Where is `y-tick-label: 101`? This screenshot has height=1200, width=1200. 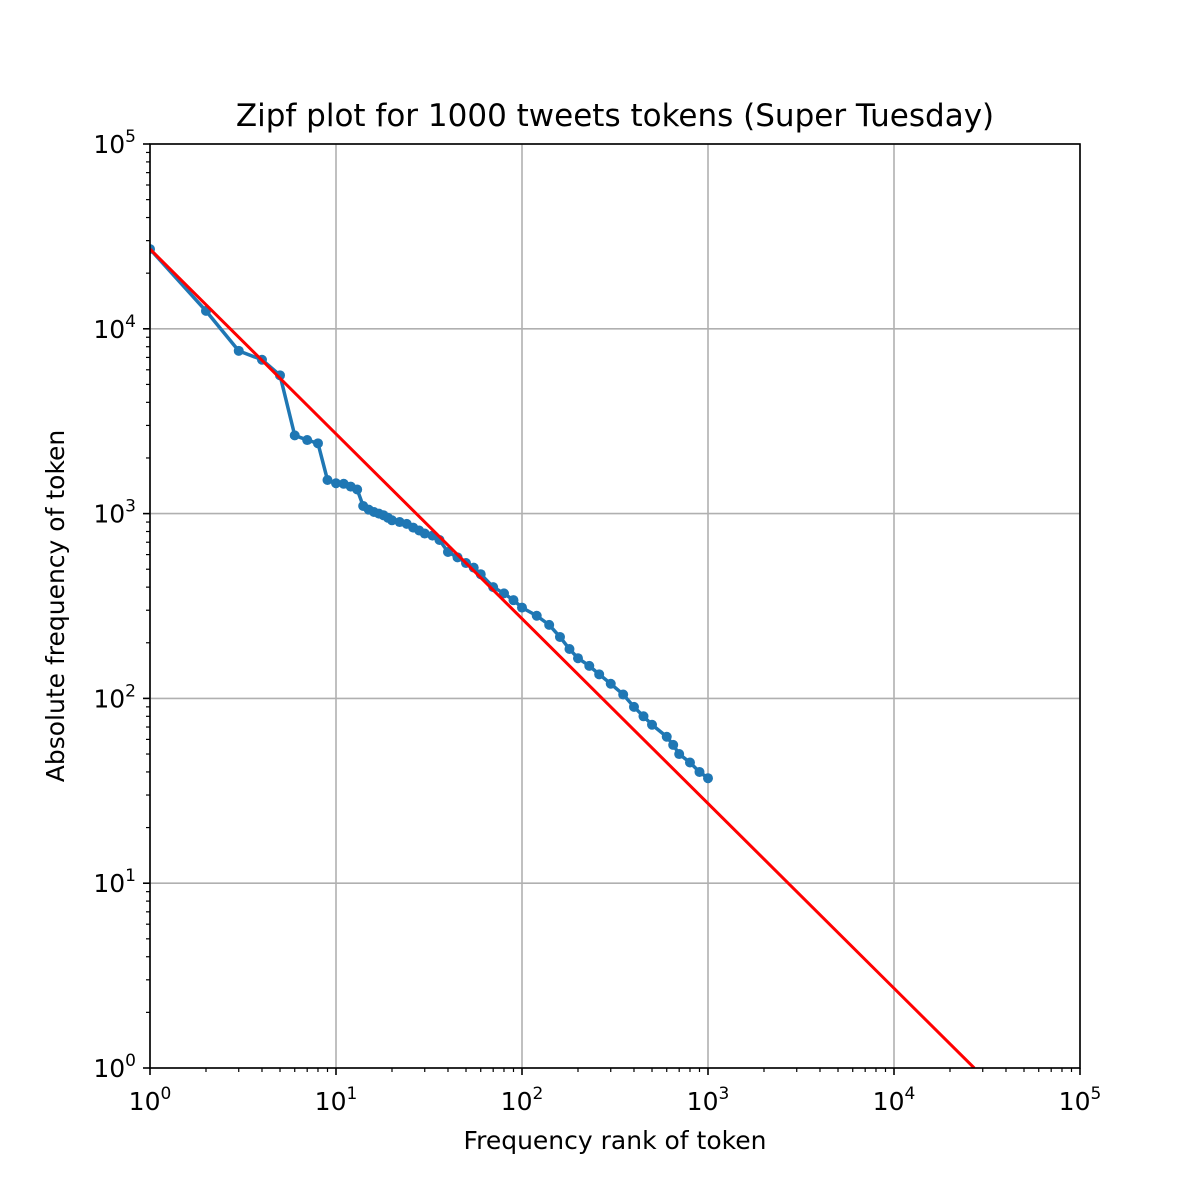
y-tick-label: 101 is located at coordinates (114, 882).